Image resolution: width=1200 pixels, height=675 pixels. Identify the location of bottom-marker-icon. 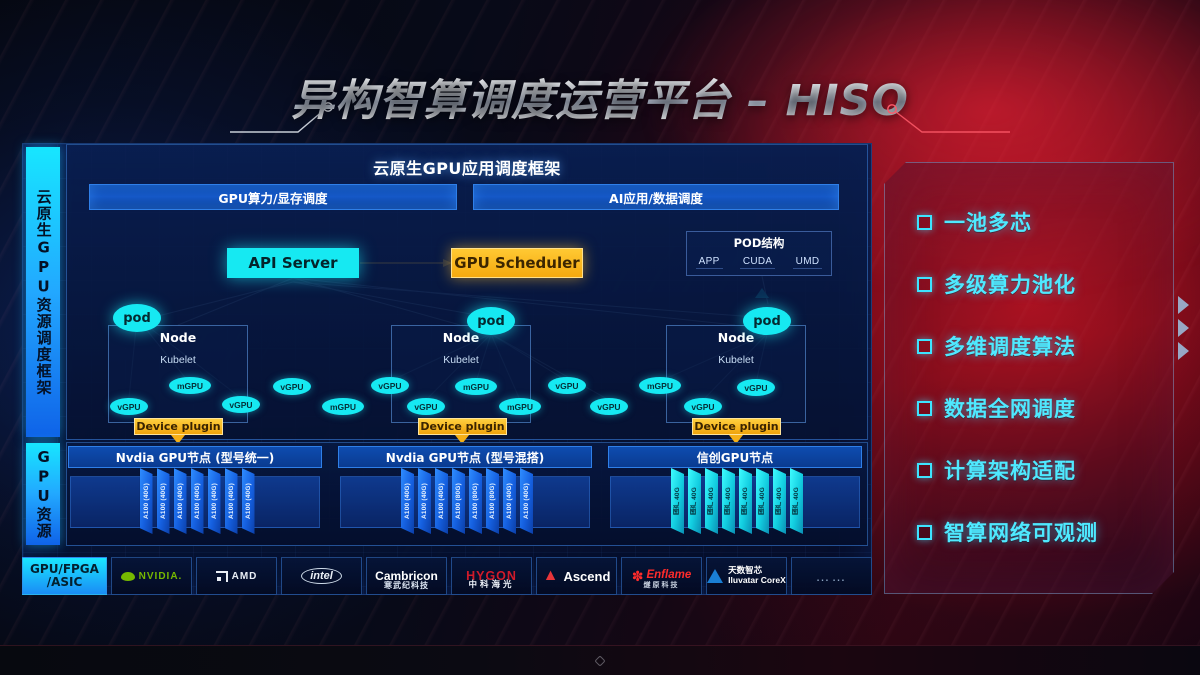
(600, 661).